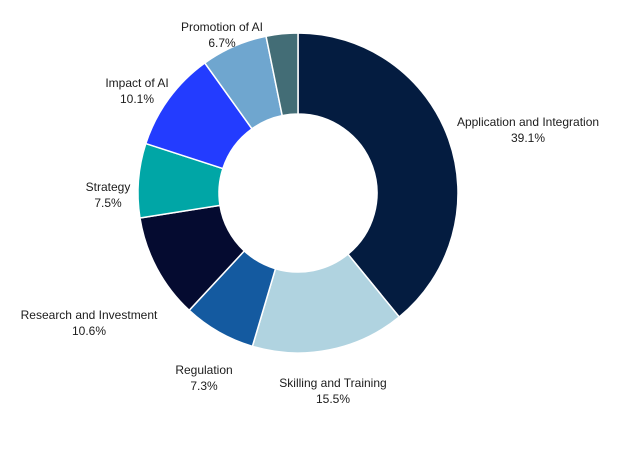  I want to click on slice-label-research-and-investment: Research and Investment, so click(89, 315).